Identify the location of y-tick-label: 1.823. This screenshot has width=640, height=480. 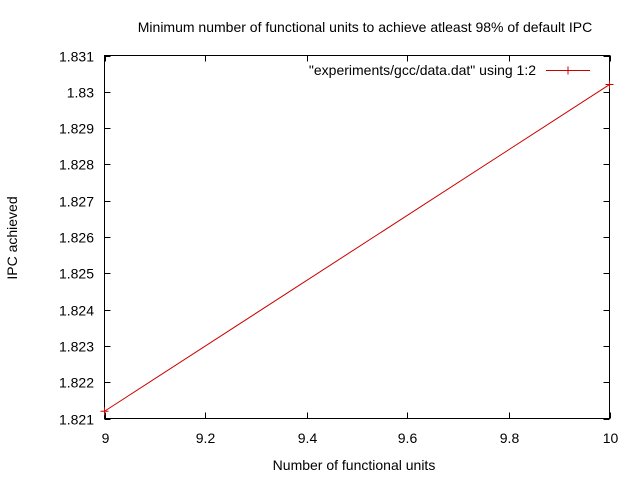
(76, 347).